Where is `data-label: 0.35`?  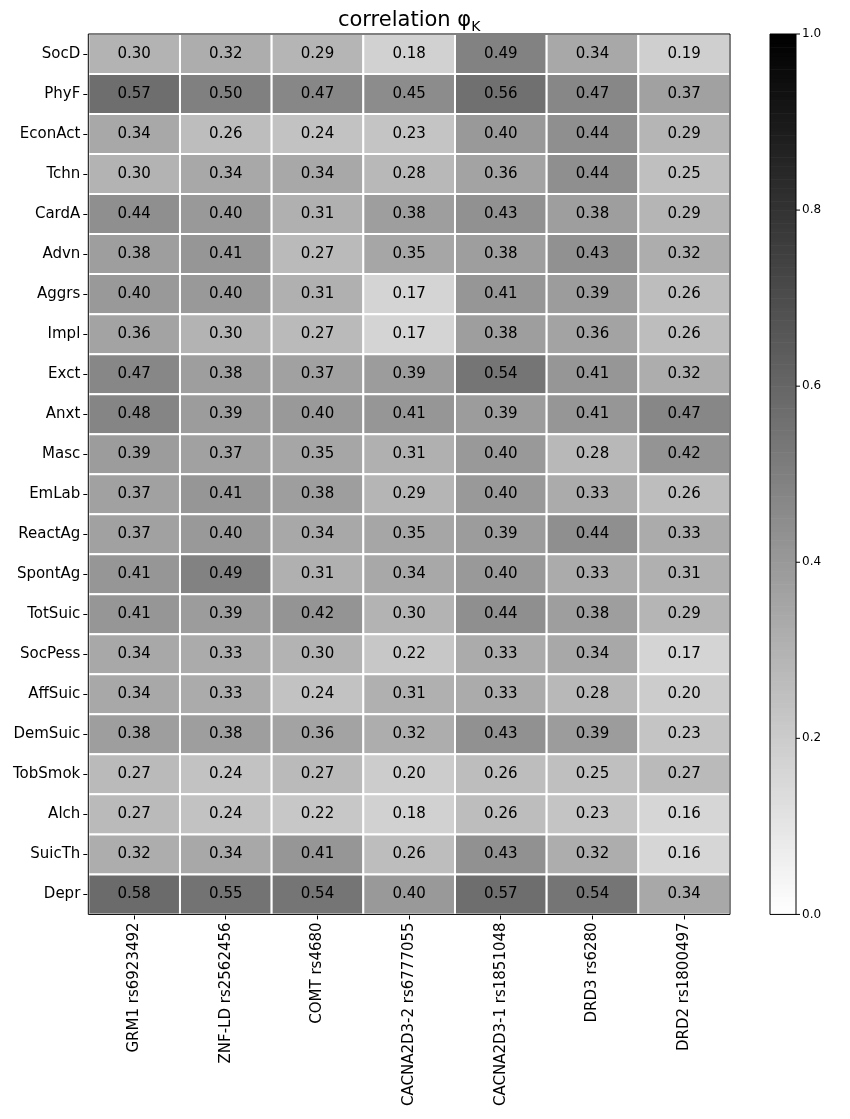
data-label: 0.35 is located at coordinates (409, 253).